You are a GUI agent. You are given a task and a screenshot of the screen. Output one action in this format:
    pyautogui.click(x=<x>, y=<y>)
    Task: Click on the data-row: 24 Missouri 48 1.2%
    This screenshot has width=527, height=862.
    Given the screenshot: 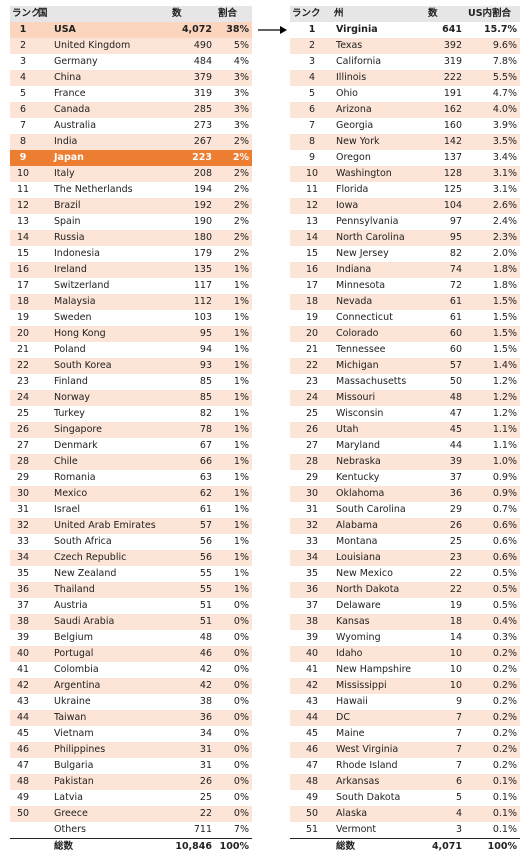 What is the action you would take?
    pyautogui.click(x=405, y=398)
    